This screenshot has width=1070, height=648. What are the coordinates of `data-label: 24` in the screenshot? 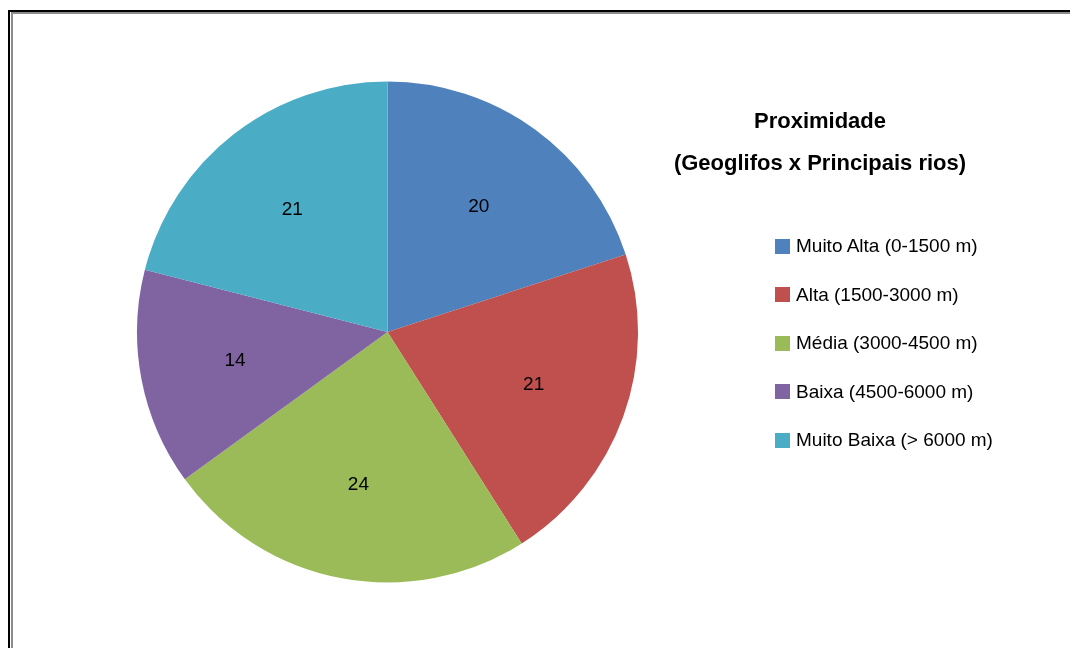 It's located at (358, 483).